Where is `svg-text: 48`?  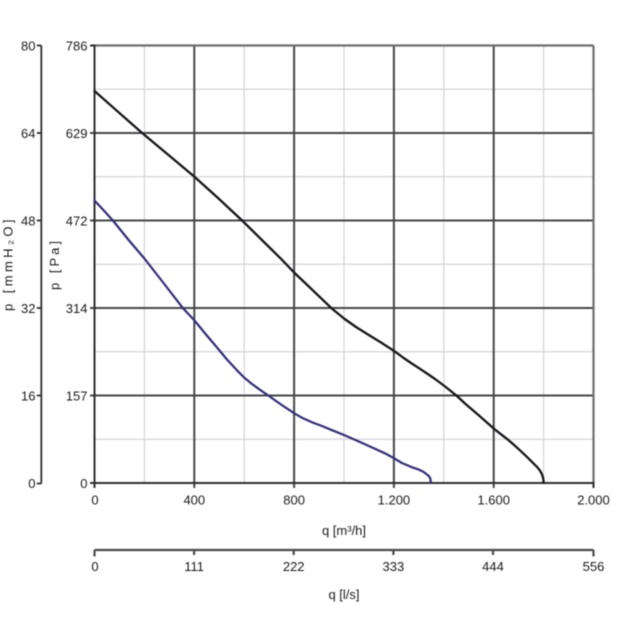 svg-text: 48 is located at coordinates (28, 221).